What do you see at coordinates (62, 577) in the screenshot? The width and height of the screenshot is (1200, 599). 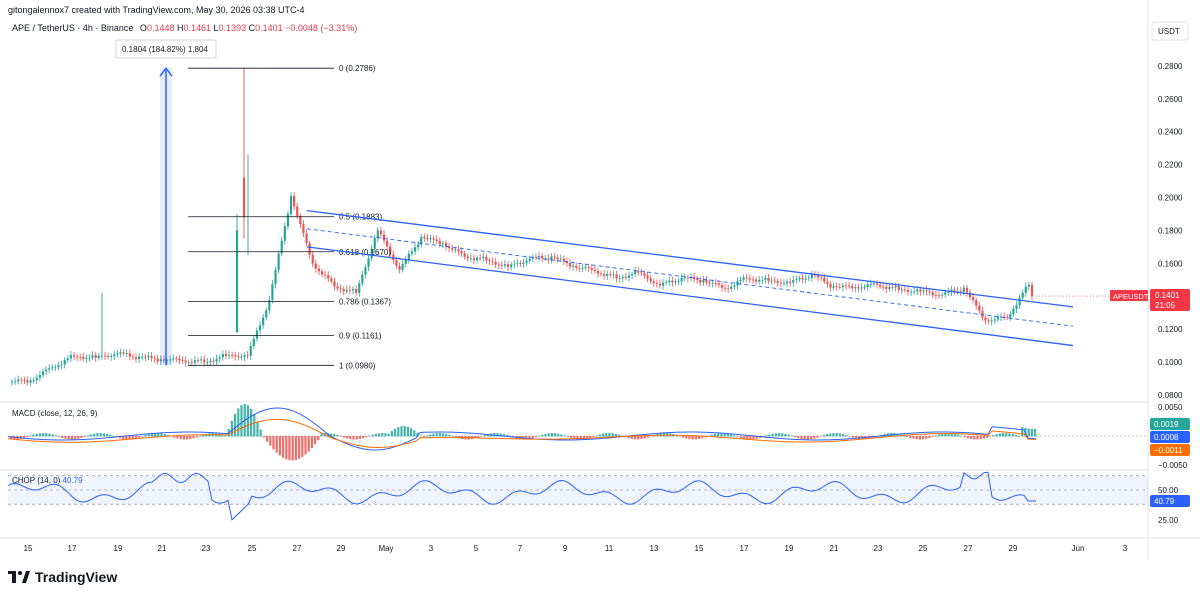 I see `tradingview-footer: TradingView` at bounding box center [62, 577].